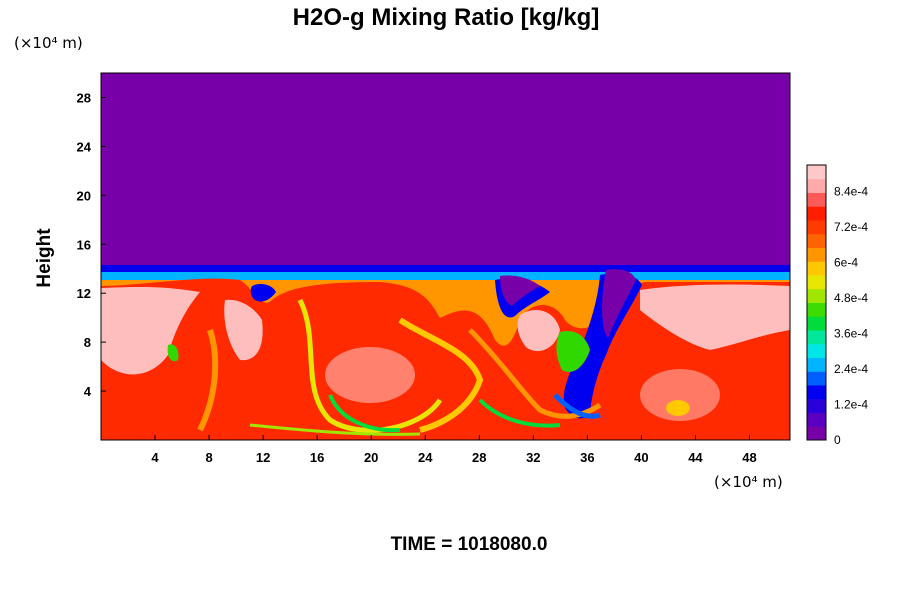  Describe the element at coordinates (479, 457) in the screenshot. I see `x-tick-label: 28` at that location.